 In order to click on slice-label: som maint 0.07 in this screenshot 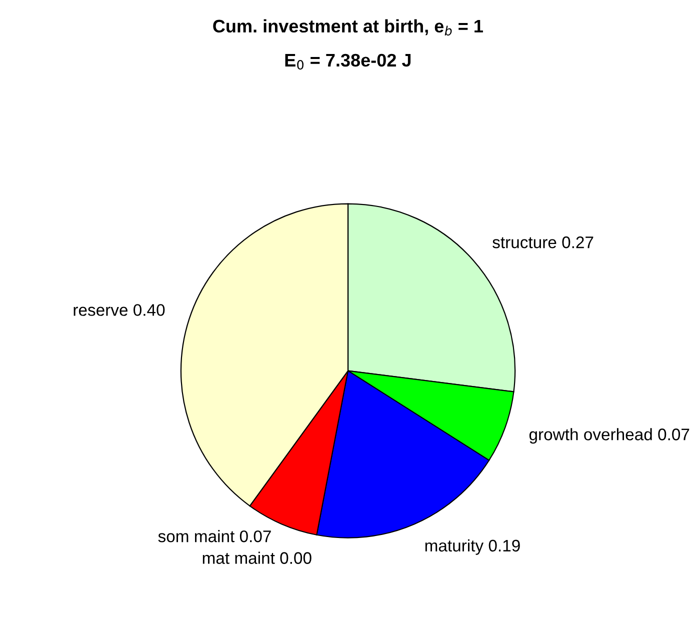, I will do `click(214, 536)`.